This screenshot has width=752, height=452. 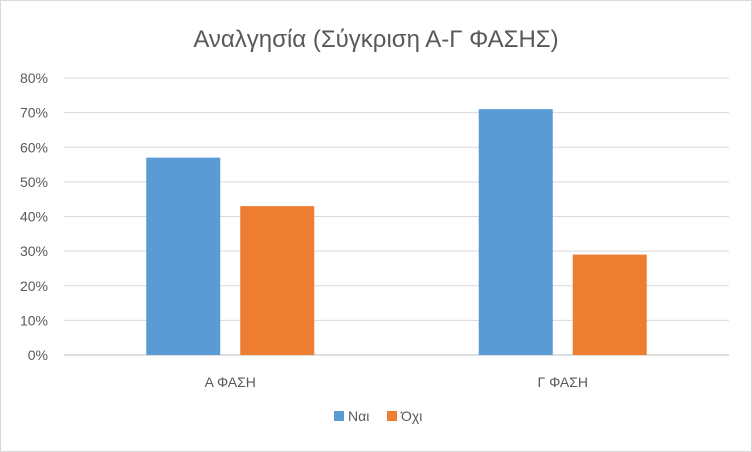 What do you see at coordinates (34, 113) in the screenshot?
I see `y-tick-label: 70%` at bounding box center [34, 113].